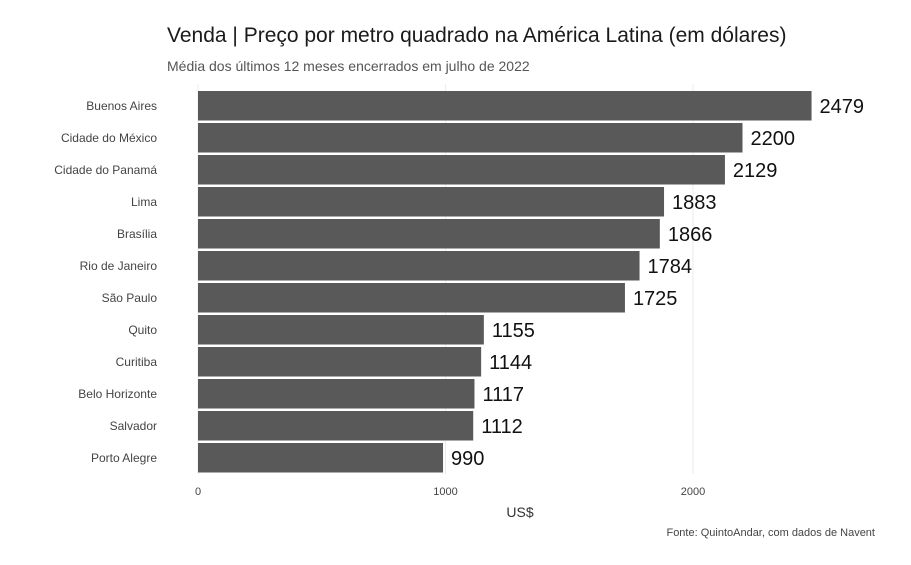 This screenshot has width=911, height=565. I want to click on x-axis-label: US$, so click(519, 512).